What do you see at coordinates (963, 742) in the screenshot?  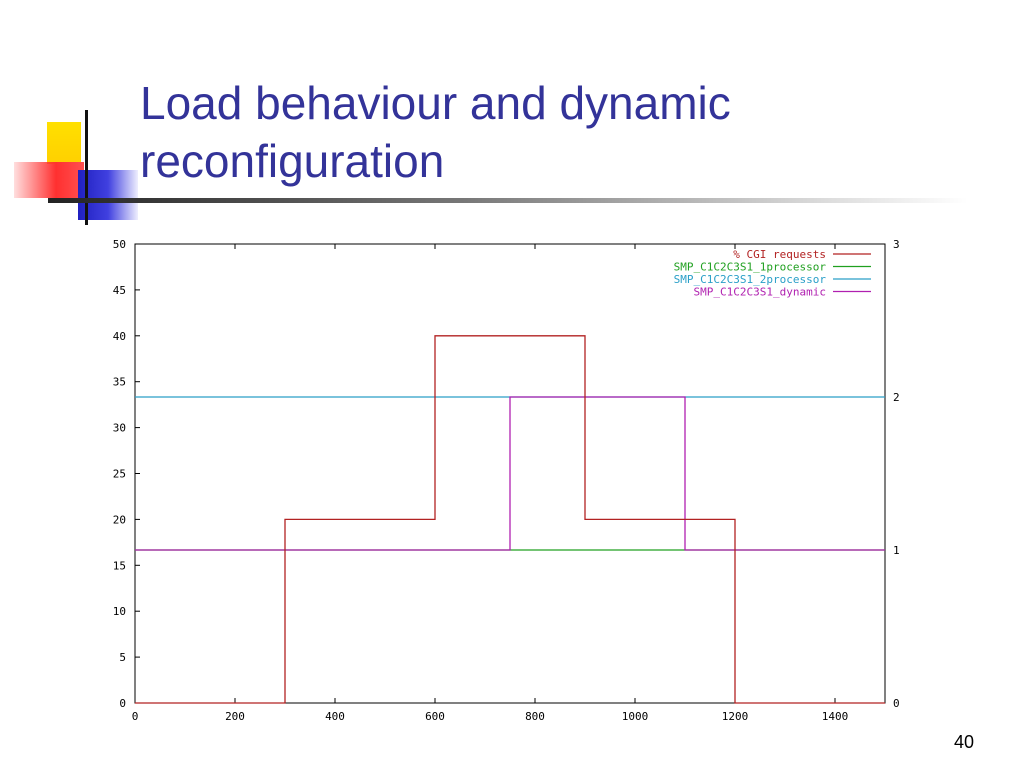 I see `page-number: 40` at bounding box center [963, 742].